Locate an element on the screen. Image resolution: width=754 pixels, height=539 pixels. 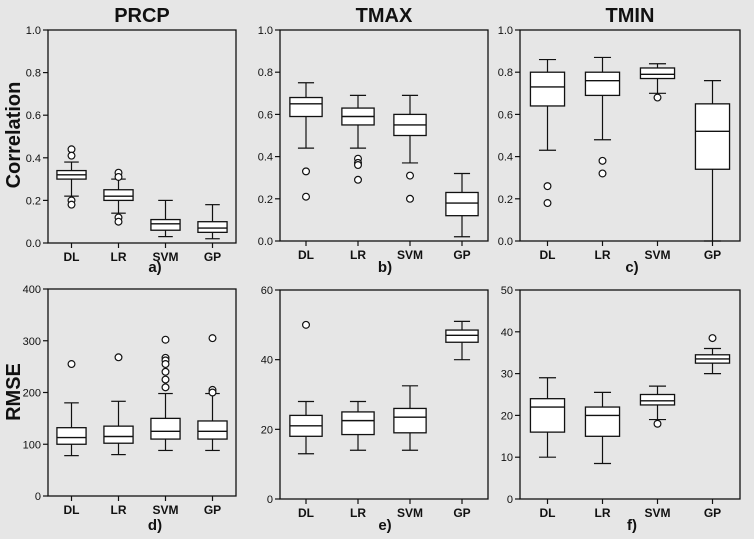
panel-b-ytick-label: 0.8 is located at coordinates (265, 73).